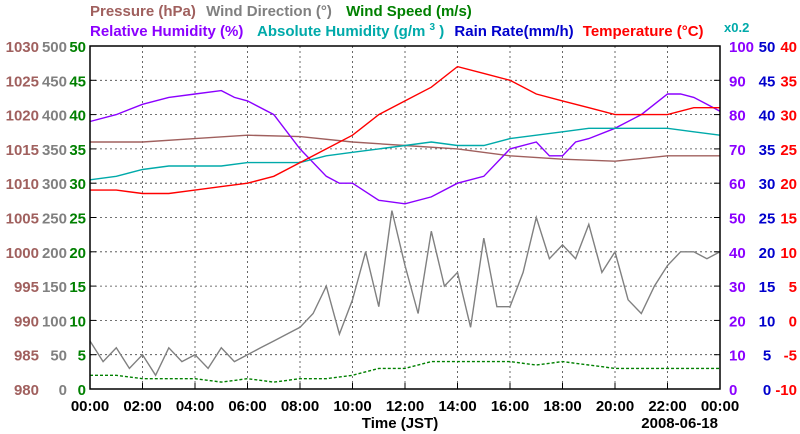 Image resolution: width=800 pixels, height=434 pixels. I want to click on pressure-tick-label: 985, so click(26, 356).